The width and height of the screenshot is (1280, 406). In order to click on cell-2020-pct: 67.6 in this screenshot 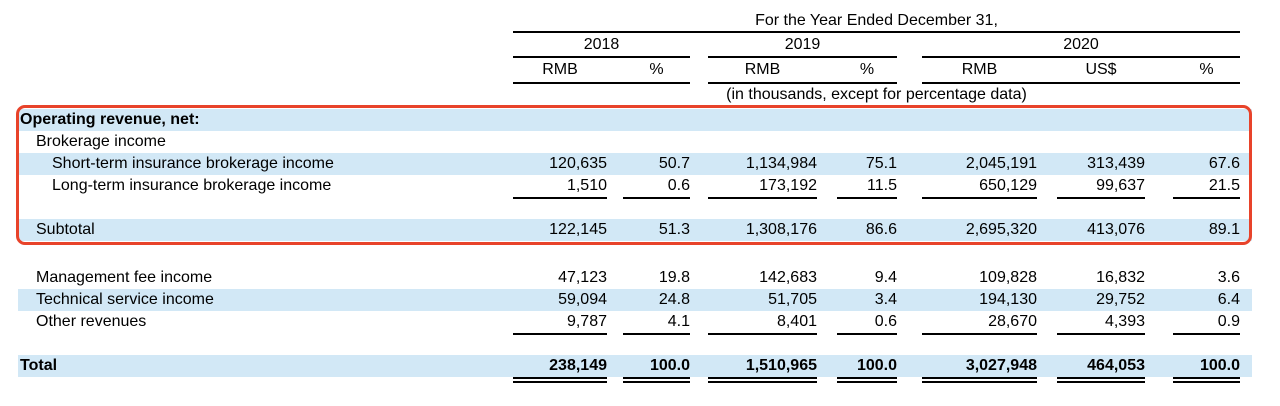, I will do `click(1224, 163)`.